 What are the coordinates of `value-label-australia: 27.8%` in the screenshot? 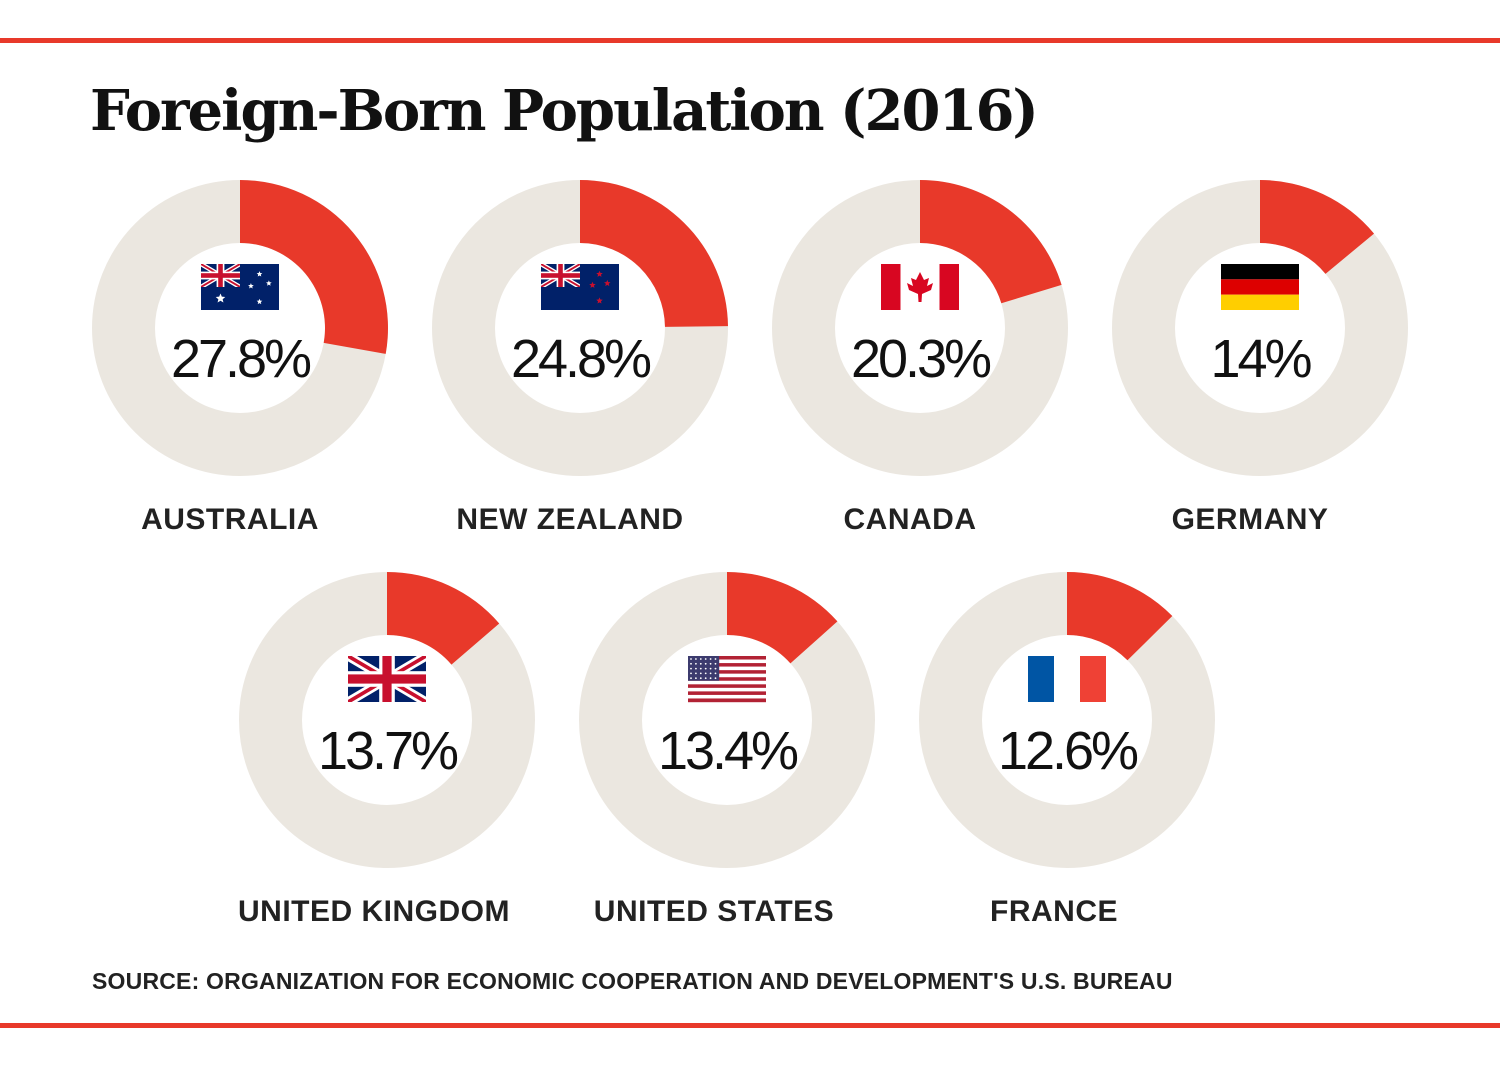 It's located at (241, 359).